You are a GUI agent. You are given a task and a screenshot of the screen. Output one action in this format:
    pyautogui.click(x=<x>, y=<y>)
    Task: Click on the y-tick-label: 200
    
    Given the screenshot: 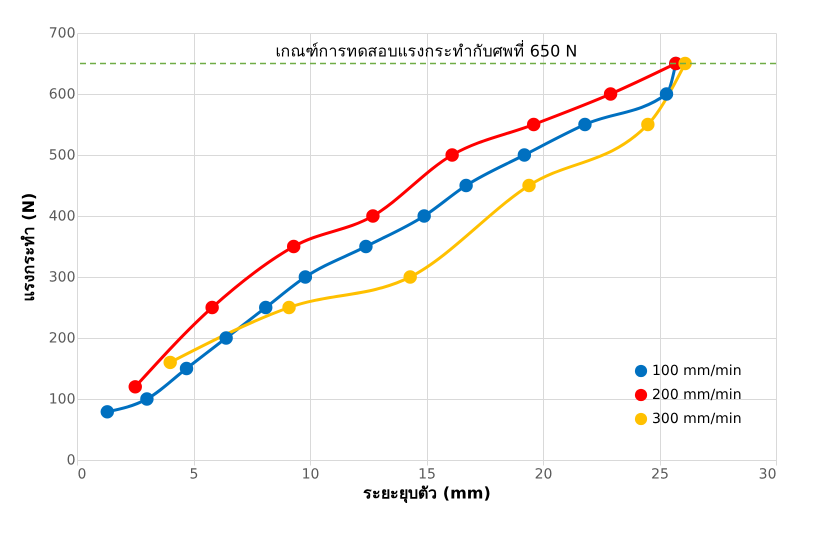 What is the action you would take?
    pyautogui.click(x=62, y=338)
    